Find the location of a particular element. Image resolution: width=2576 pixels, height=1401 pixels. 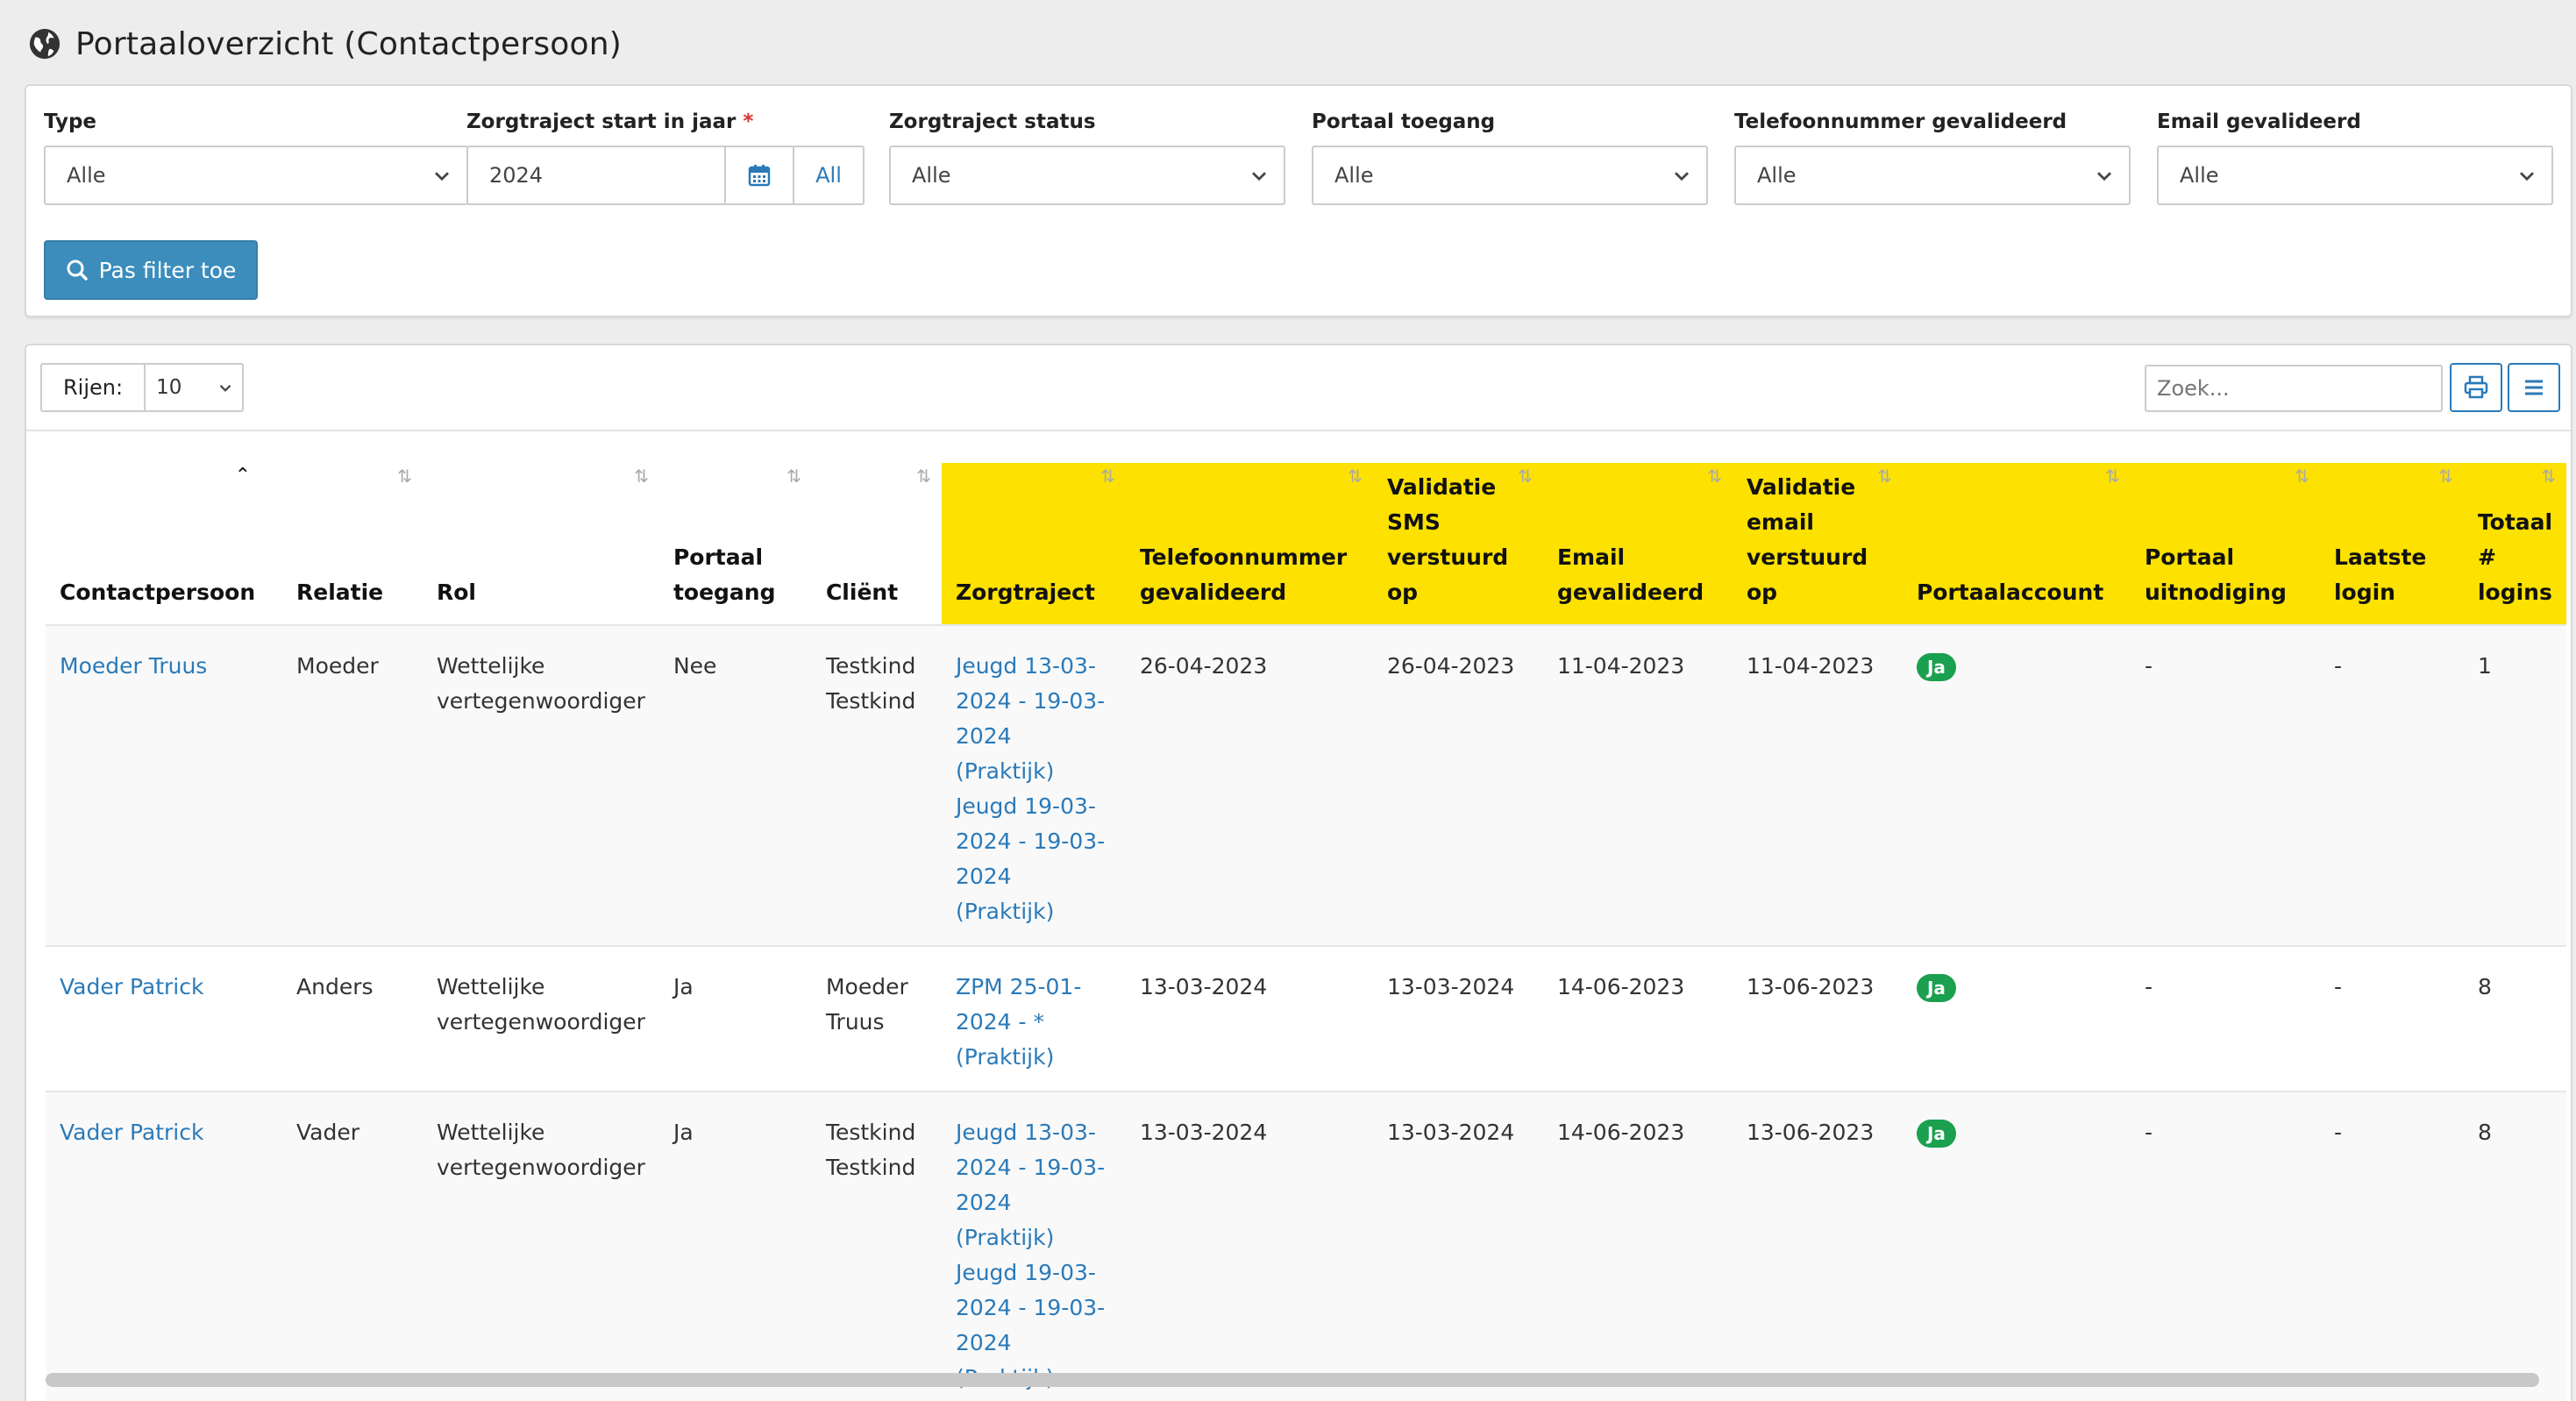

care-trajectory-link: ZPM 25-01-2024 - * (Praktijk) is located at coordinates (1018, 1022).